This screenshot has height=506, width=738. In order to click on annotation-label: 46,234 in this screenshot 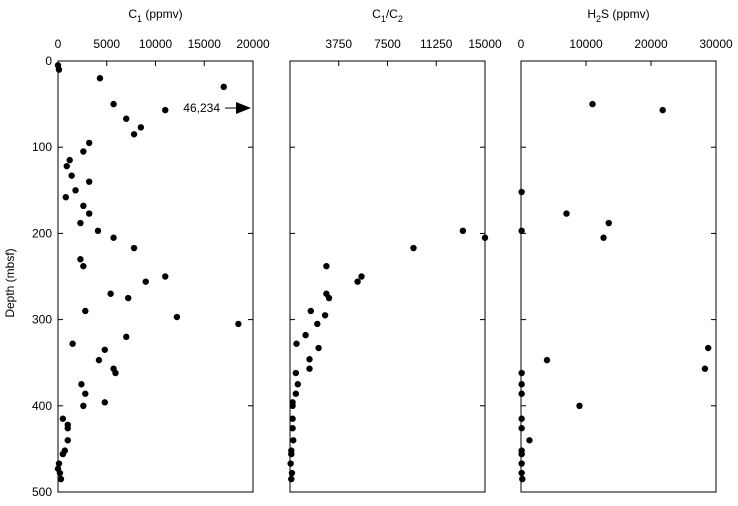, I will do `click(201, 108)`.